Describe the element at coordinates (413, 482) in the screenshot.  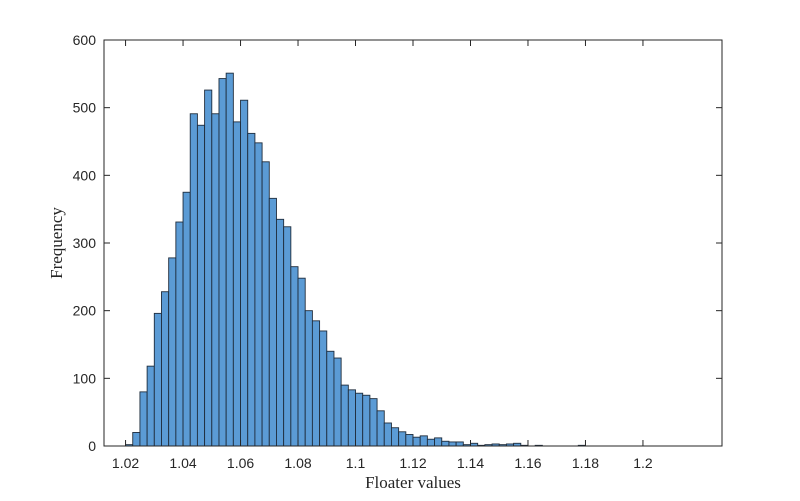
I see `x-axis-label: Floater values` at that location.